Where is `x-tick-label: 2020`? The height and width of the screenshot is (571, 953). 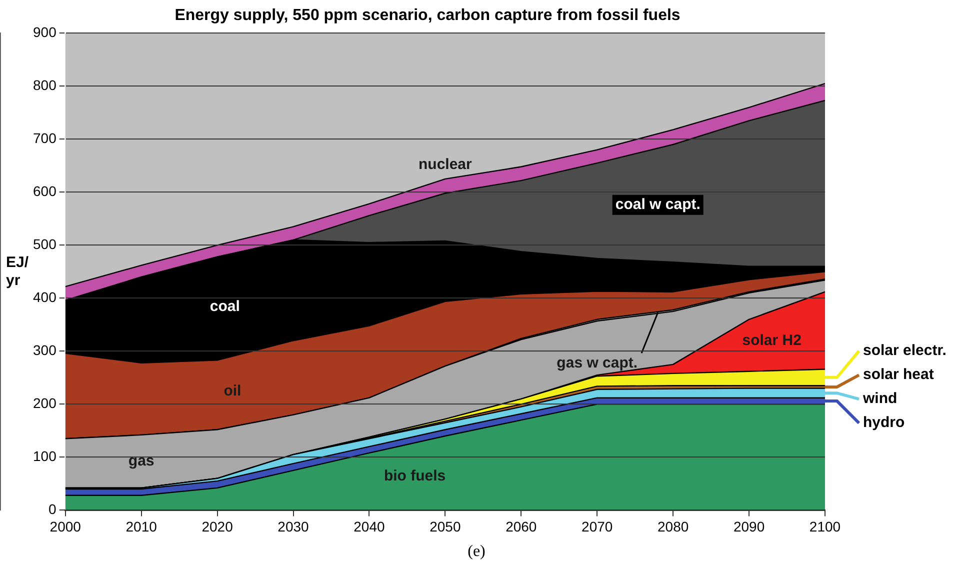
x-tick-label: 2020 is located at coordinates (218, 526).